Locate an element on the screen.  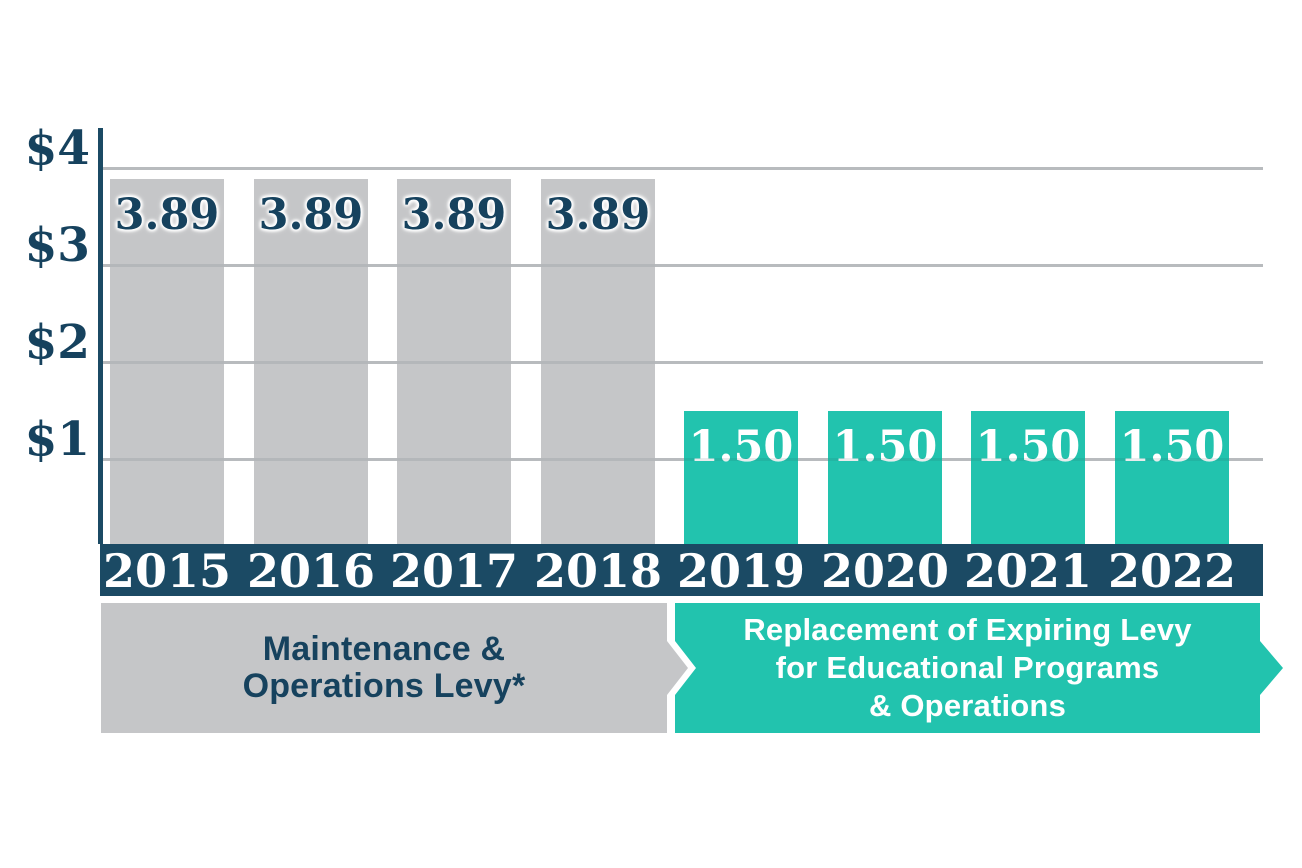
bar-2016: 3.89 is located at coordinates (311, 361).